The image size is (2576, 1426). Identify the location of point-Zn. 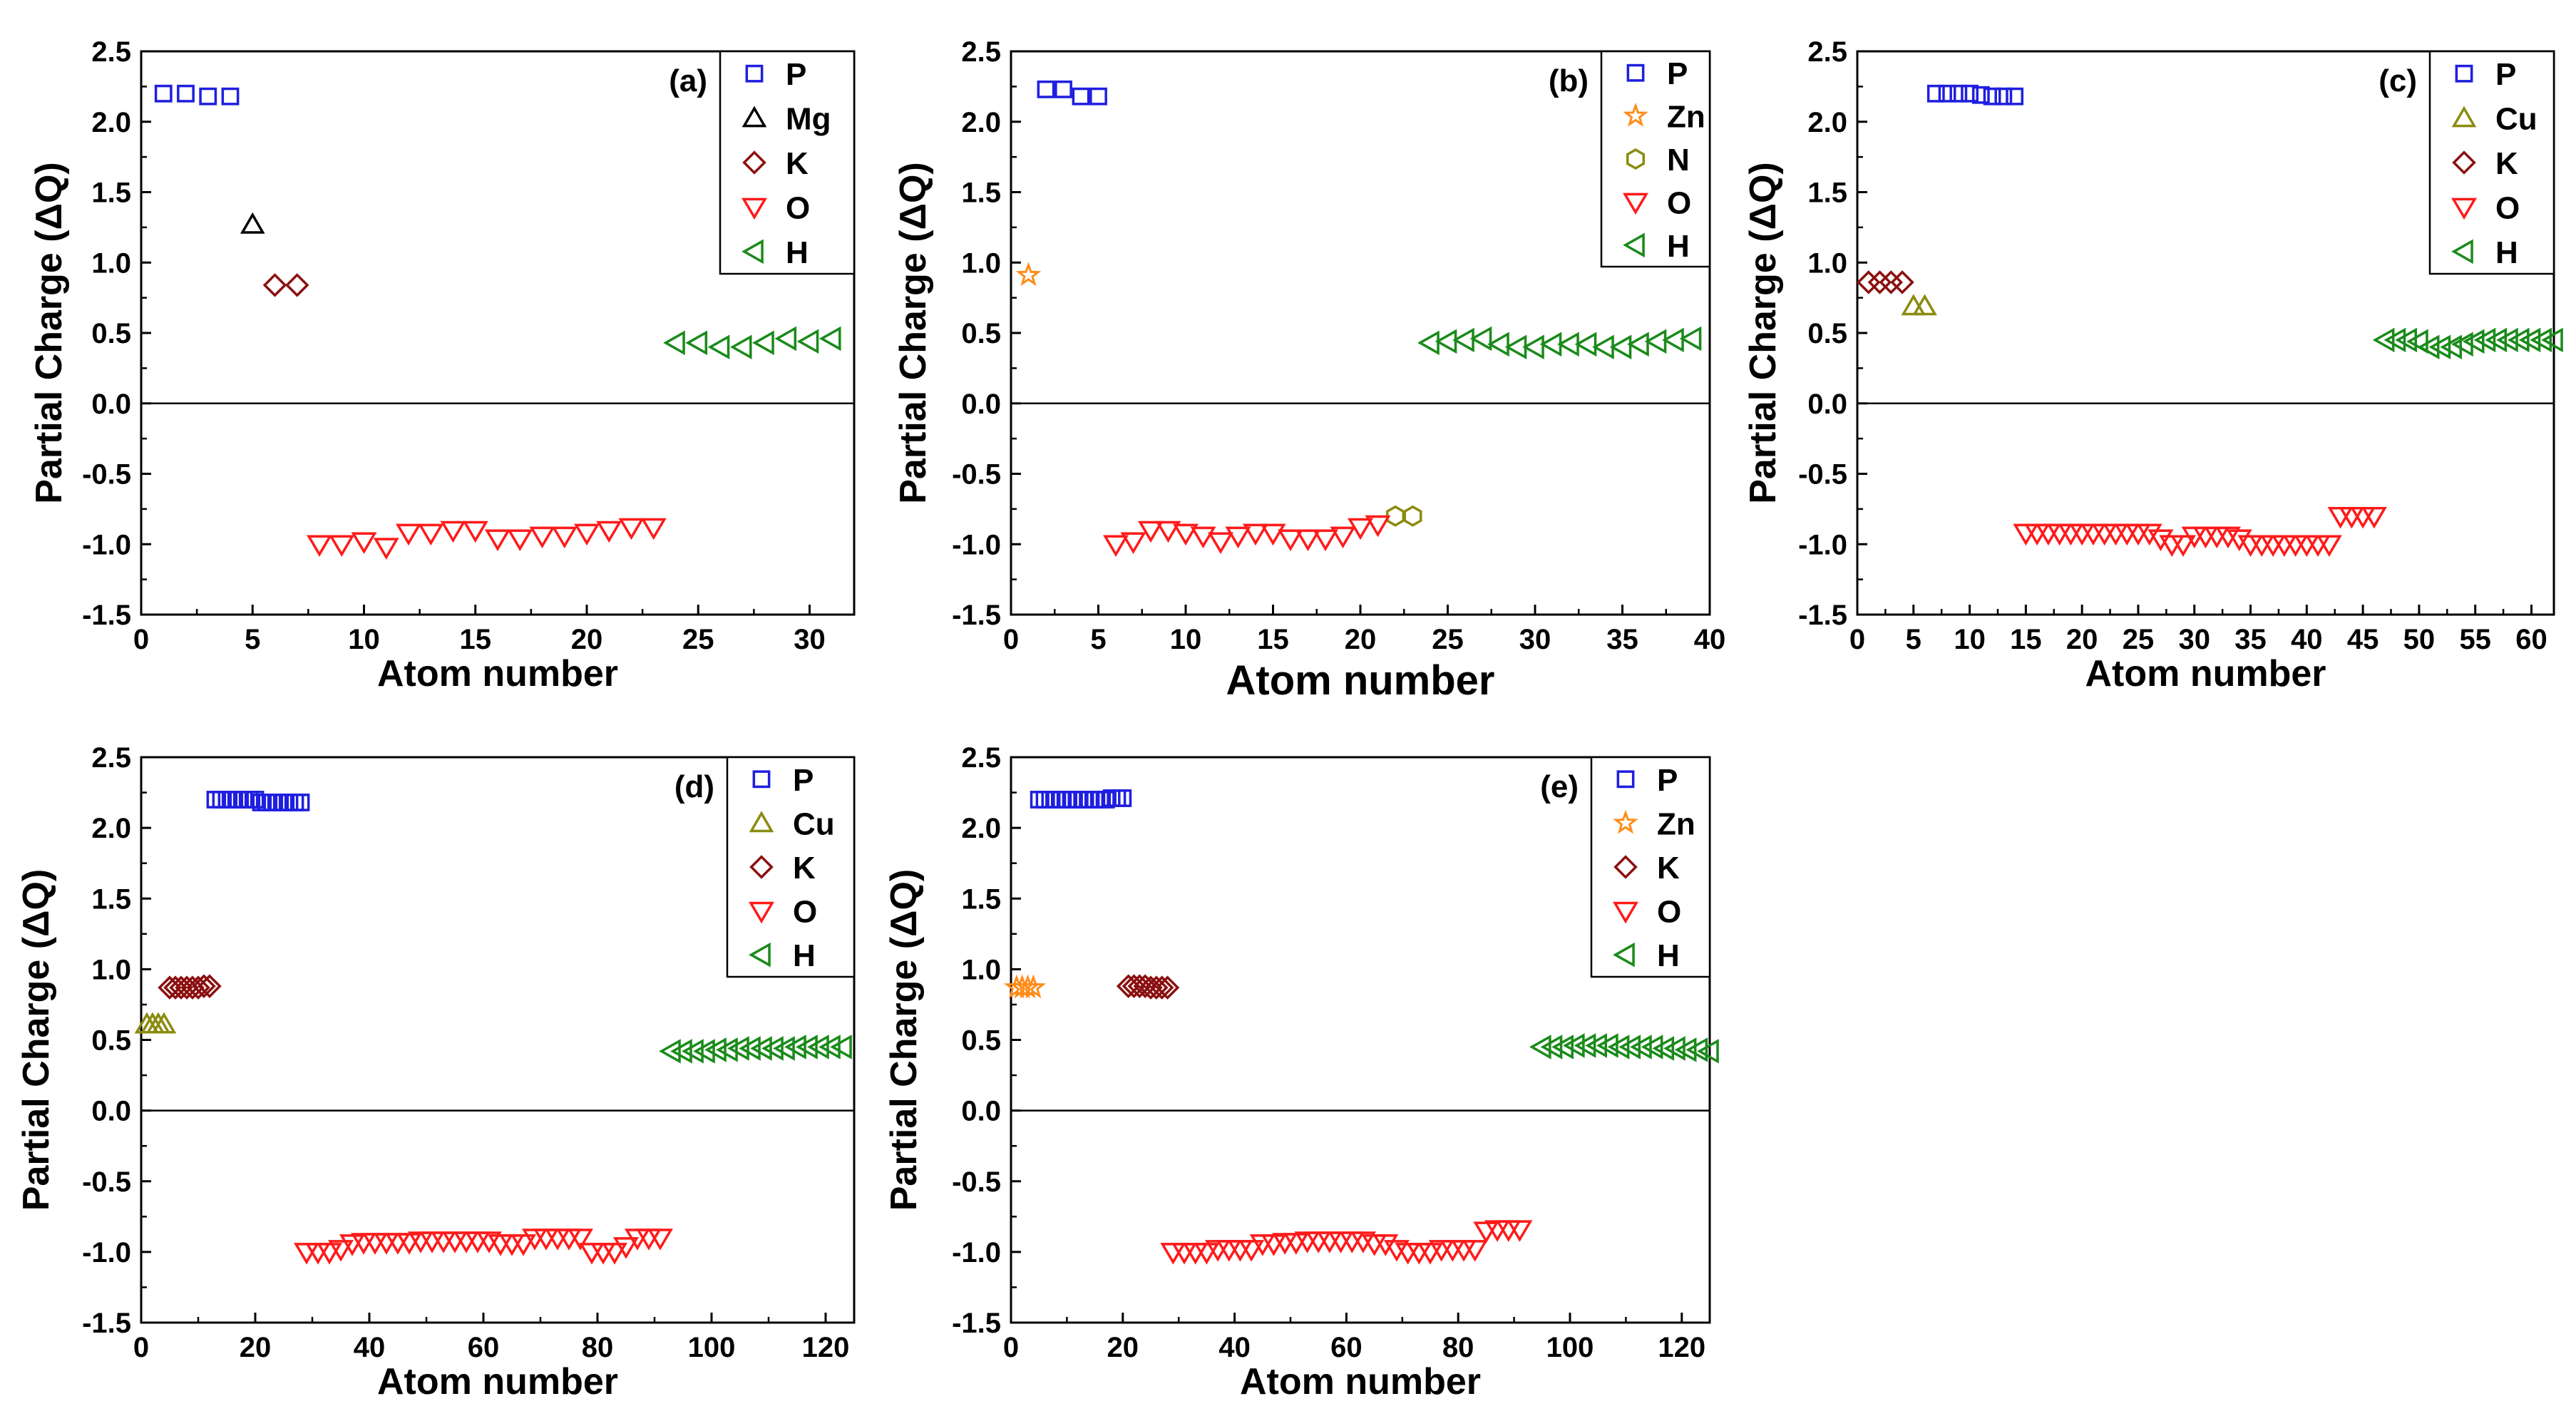
(1028, 274).